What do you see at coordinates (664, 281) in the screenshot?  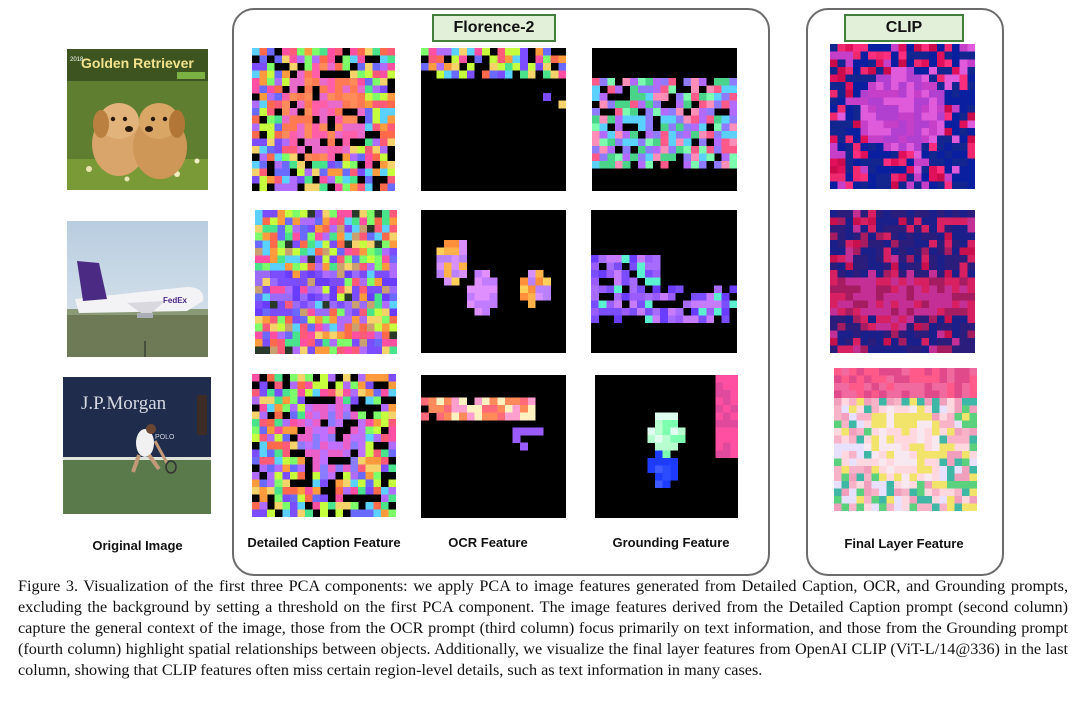 I see `mosaic-plane-grounding` at bounding box center [664, 281].